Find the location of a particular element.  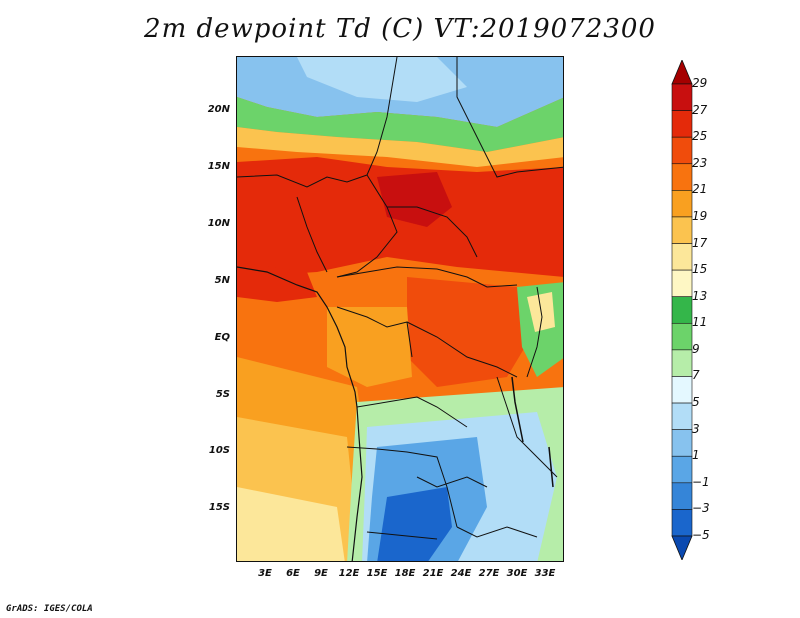

field-gabon-orange is located at coordinates (369, 347).